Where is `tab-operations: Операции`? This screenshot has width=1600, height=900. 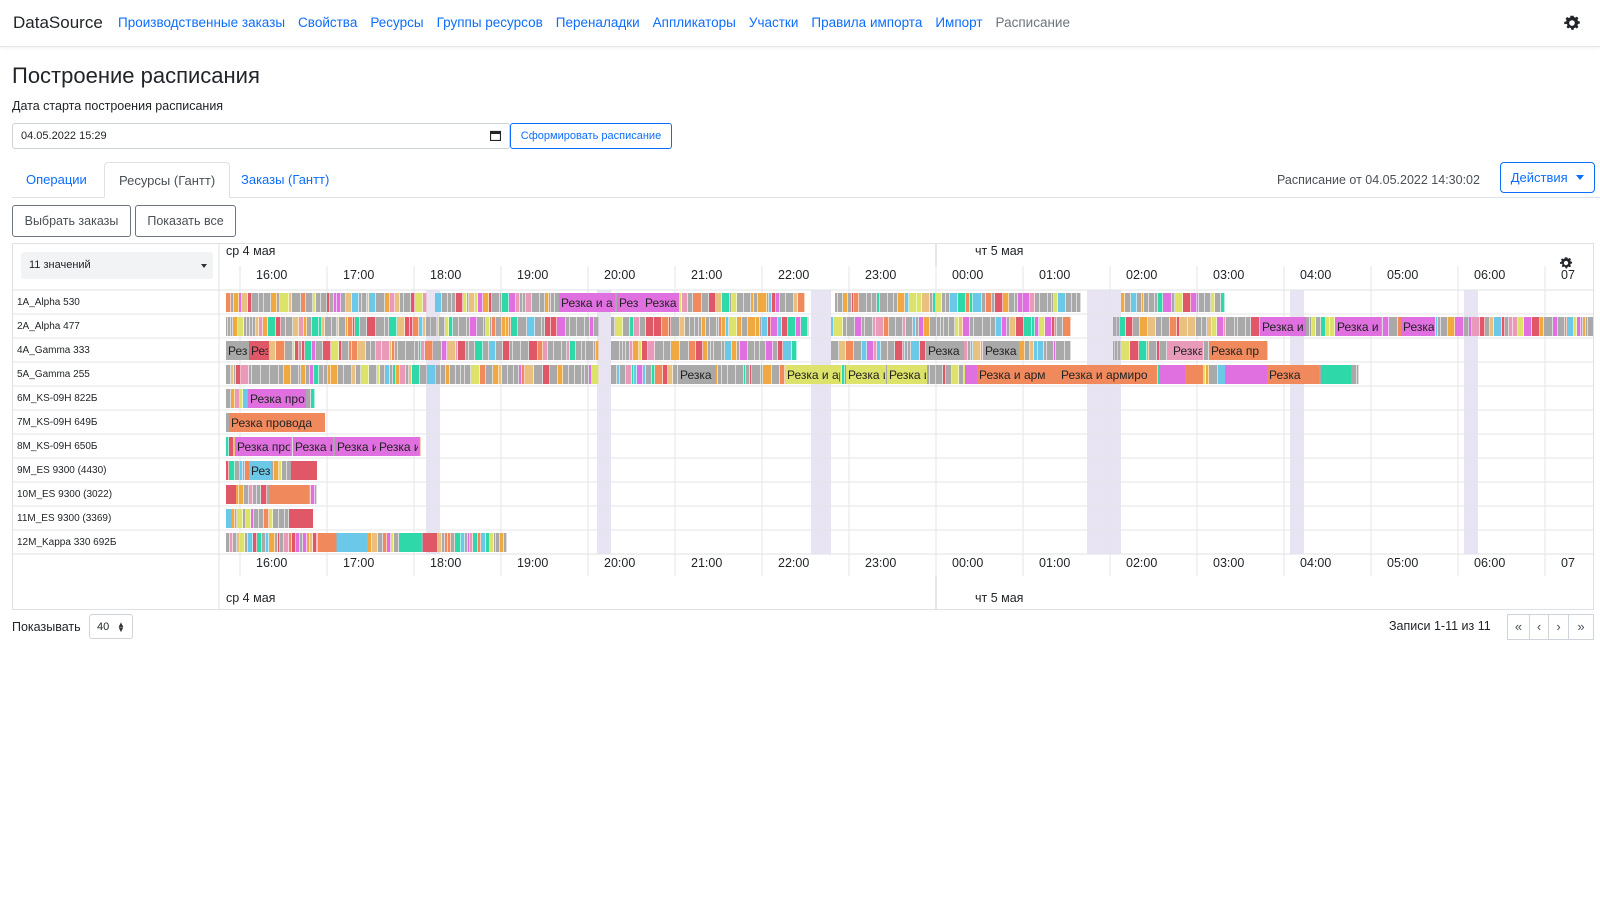 tab-operations: Операции is located at coordinates (56, 179).